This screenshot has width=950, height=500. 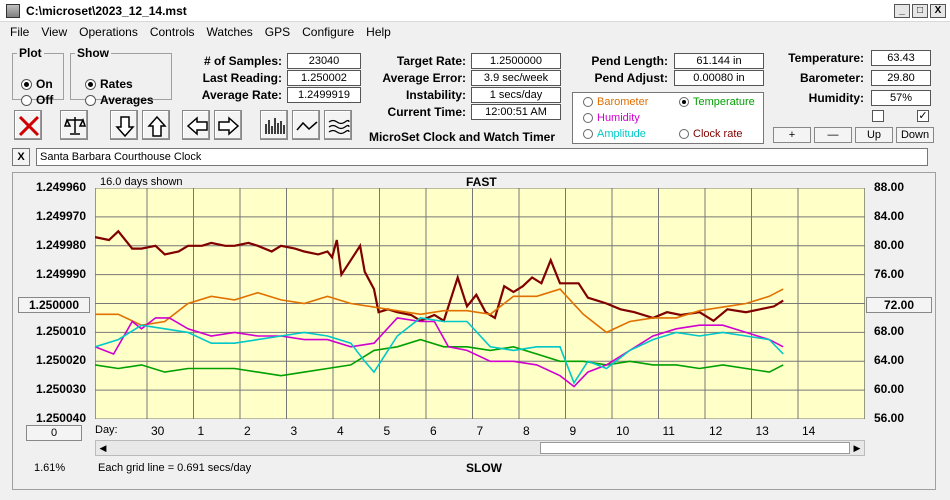 I want to click on barometer-option: Barometer, so click(x=615, y=102).